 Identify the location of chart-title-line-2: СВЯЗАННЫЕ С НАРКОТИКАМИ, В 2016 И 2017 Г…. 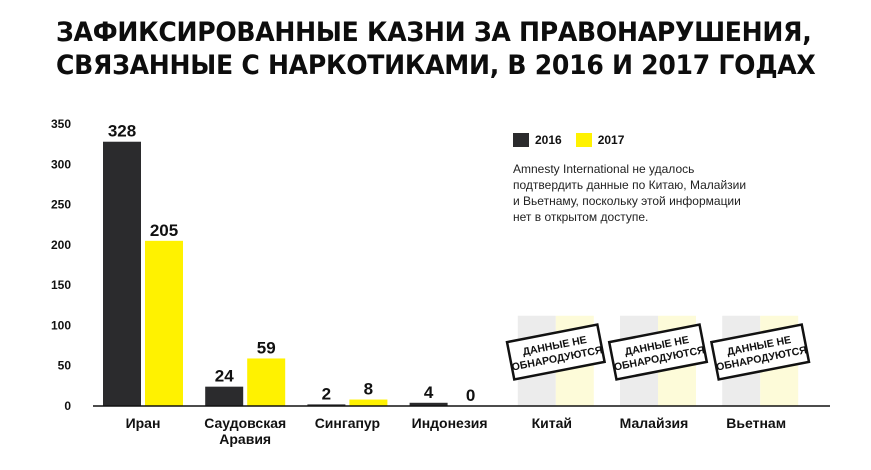
(436, 65).